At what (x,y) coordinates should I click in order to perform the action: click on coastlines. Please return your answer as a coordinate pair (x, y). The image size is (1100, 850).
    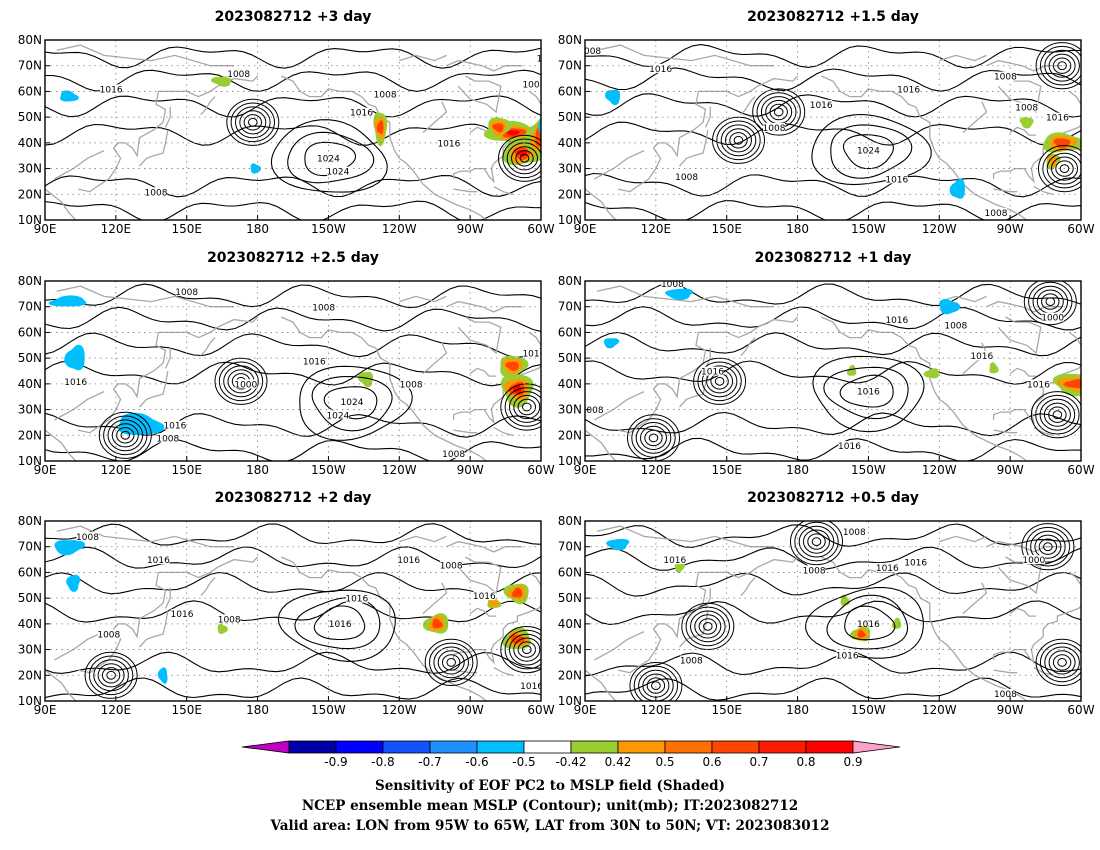
    Looking at the image, I should click on (833, 613).